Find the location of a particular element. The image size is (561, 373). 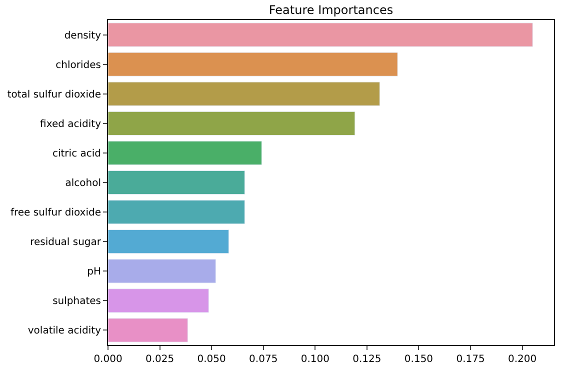

y-tick-label: pH is located at coordinates (94, 272).